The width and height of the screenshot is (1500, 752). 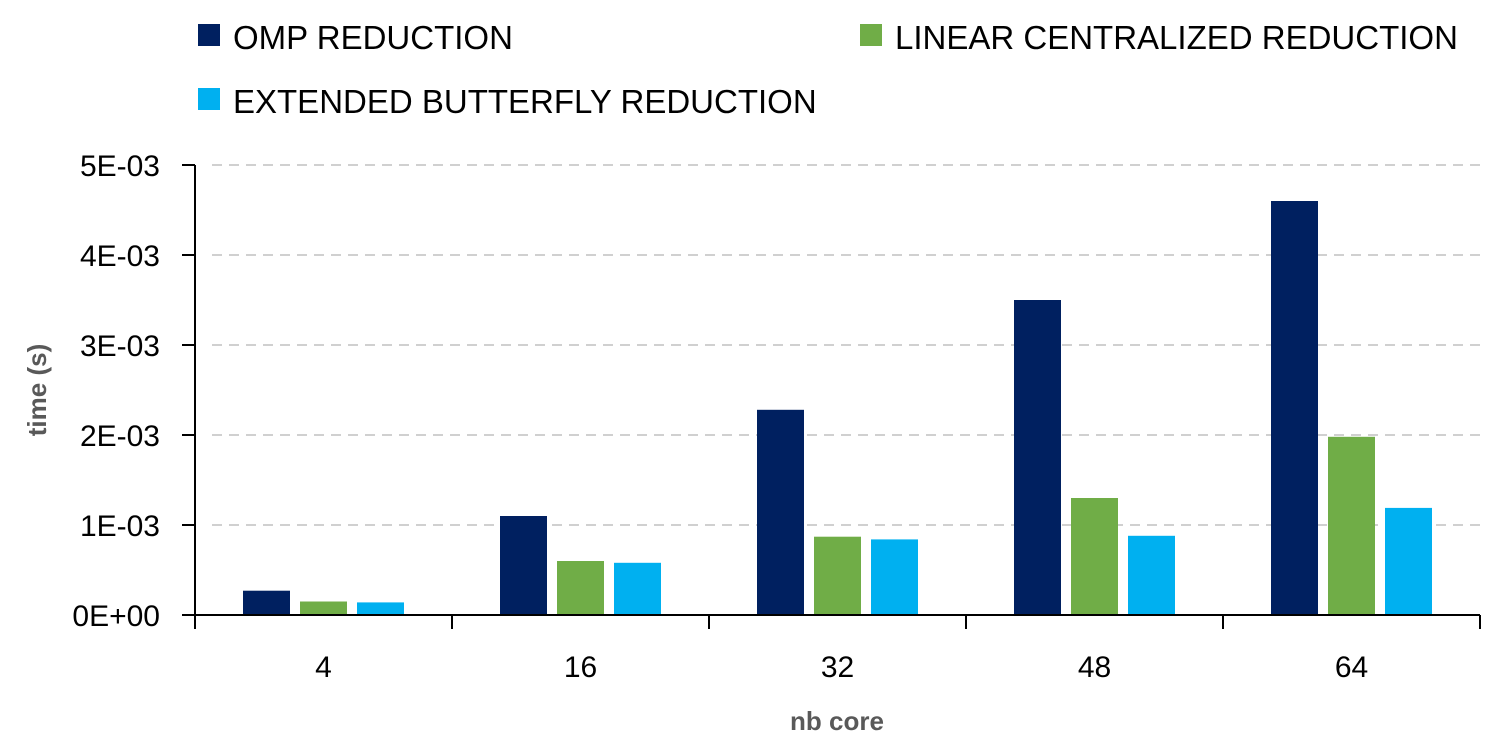 What do you see at coordinates (133, 391) in the screenshot?
I see `y-axis-ticks: 0E+00 1E-03 2E-03 3E-03 4E-03 5E-03` at bounding box center [133, 391].